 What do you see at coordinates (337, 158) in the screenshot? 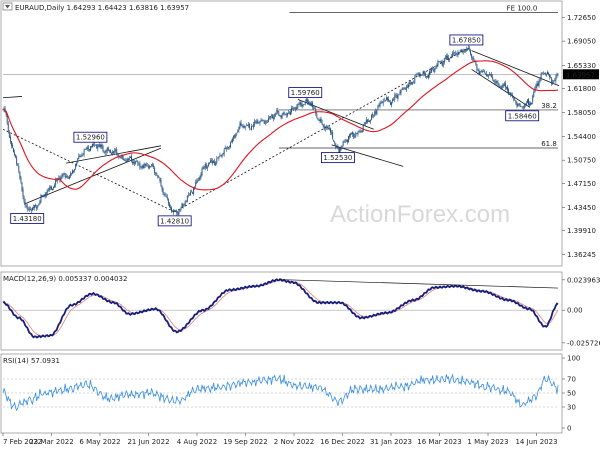
I see `swing-label: 1.52530` at bounding box center [337, 158].